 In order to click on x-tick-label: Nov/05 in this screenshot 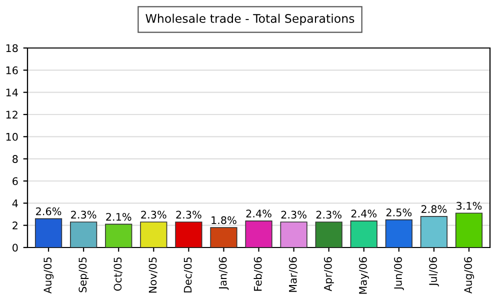, I will do `click(153, 275)`.